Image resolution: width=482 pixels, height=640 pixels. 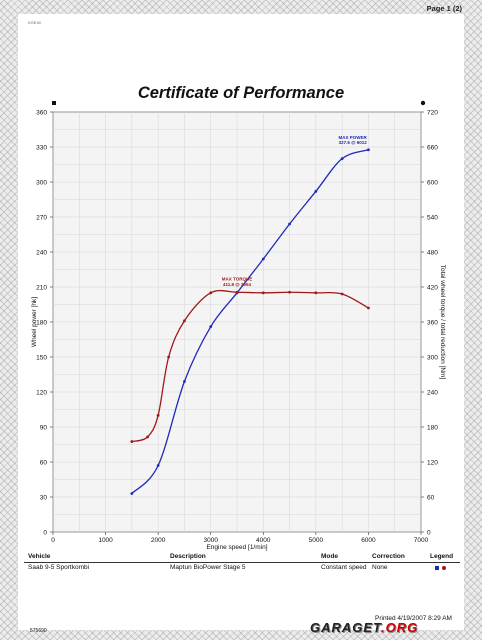 What do you see at coordinates (41, 112) in the screenshot?
I see `y-tick-label: 360` at bounding box center [41, 112].